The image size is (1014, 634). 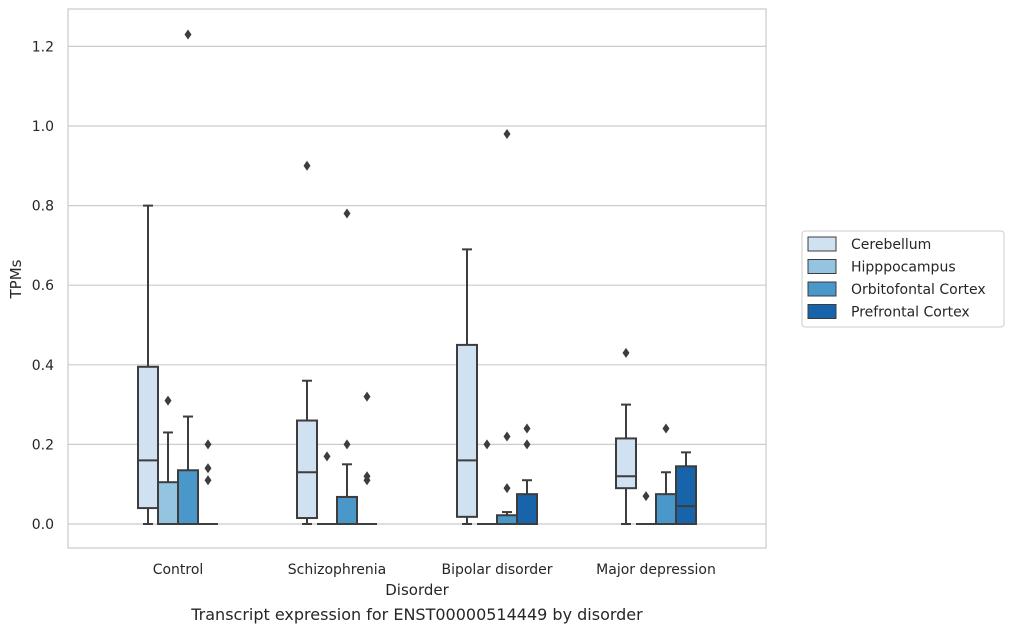 I want to click on legend-frame, so click(x=903, y=279).